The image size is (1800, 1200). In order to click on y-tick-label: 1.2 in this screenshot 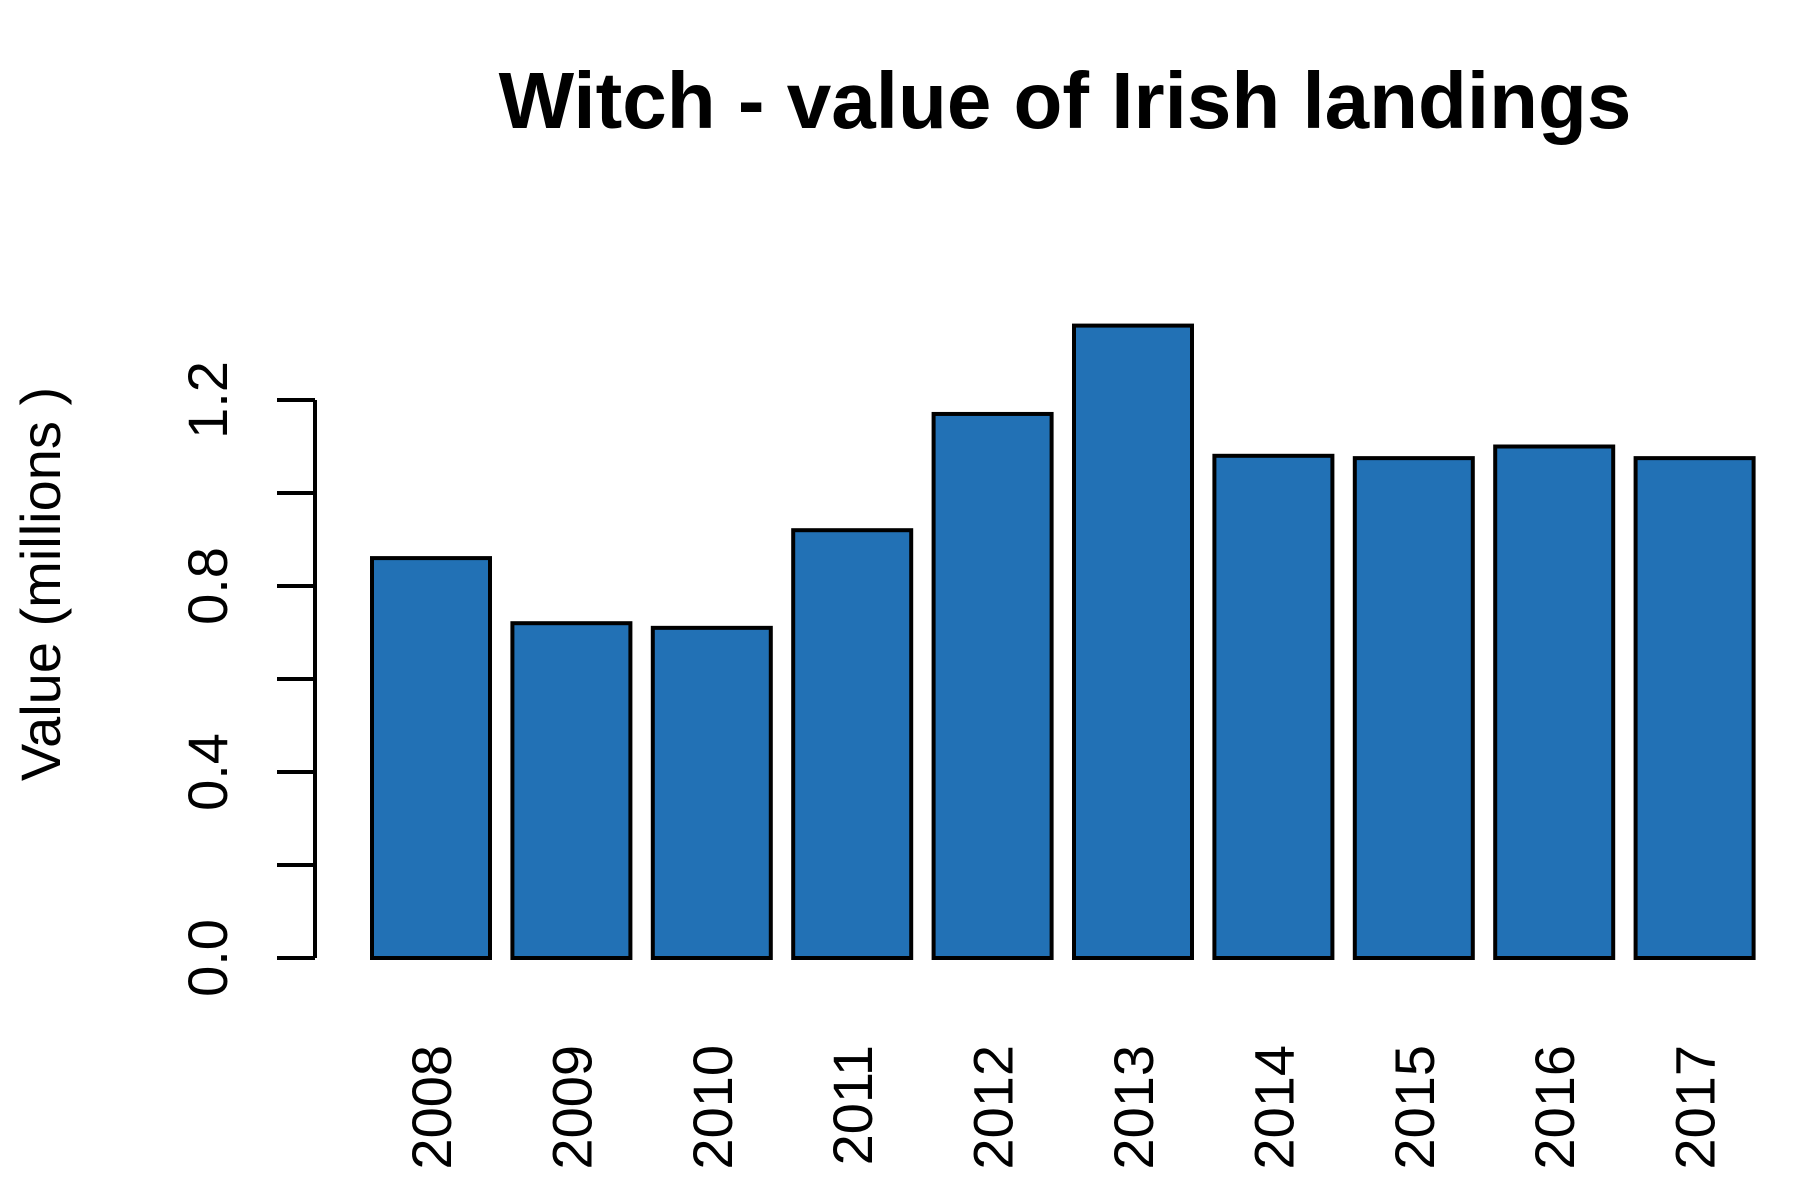, I will do `click(207, 400)`.